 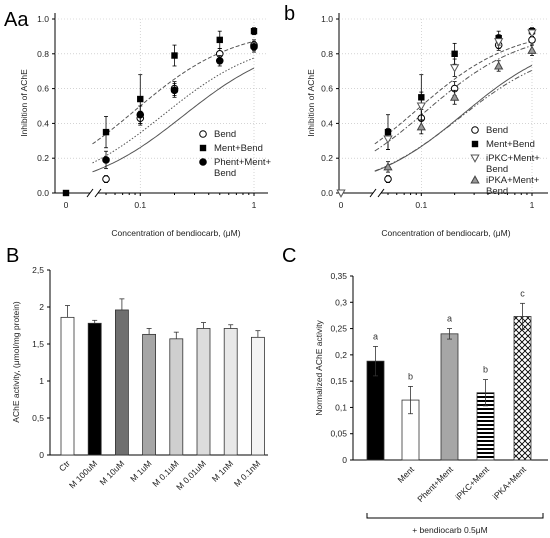 I want to click on panel-label-B: B, so click(x=12, y=256).